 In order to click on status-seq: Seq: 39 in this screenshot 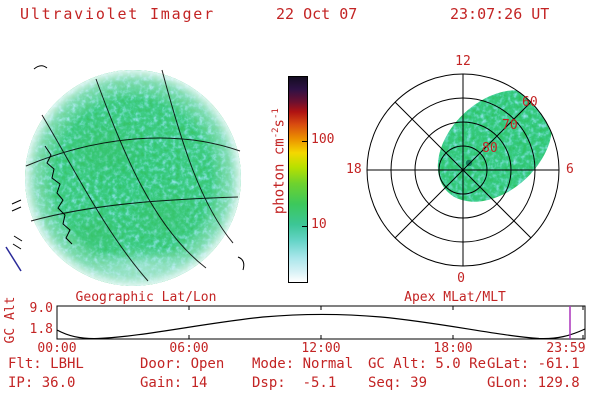, I will do `click(398, 383)`.